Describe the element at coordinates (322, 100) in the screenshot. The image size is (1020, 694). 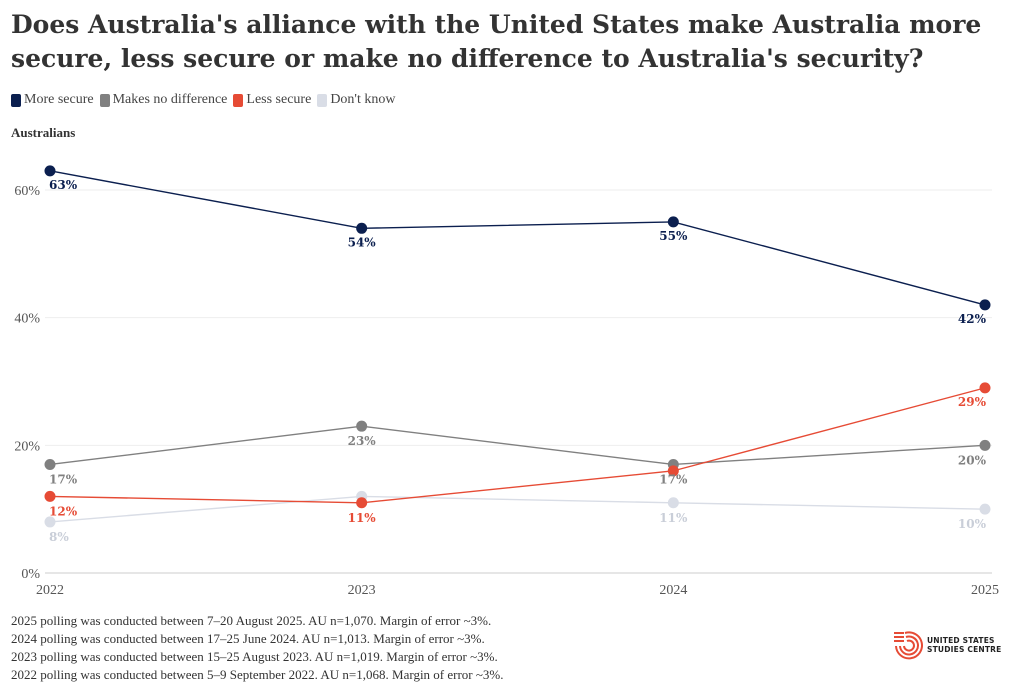
I see `legend-swatch-dont-know` at that location.